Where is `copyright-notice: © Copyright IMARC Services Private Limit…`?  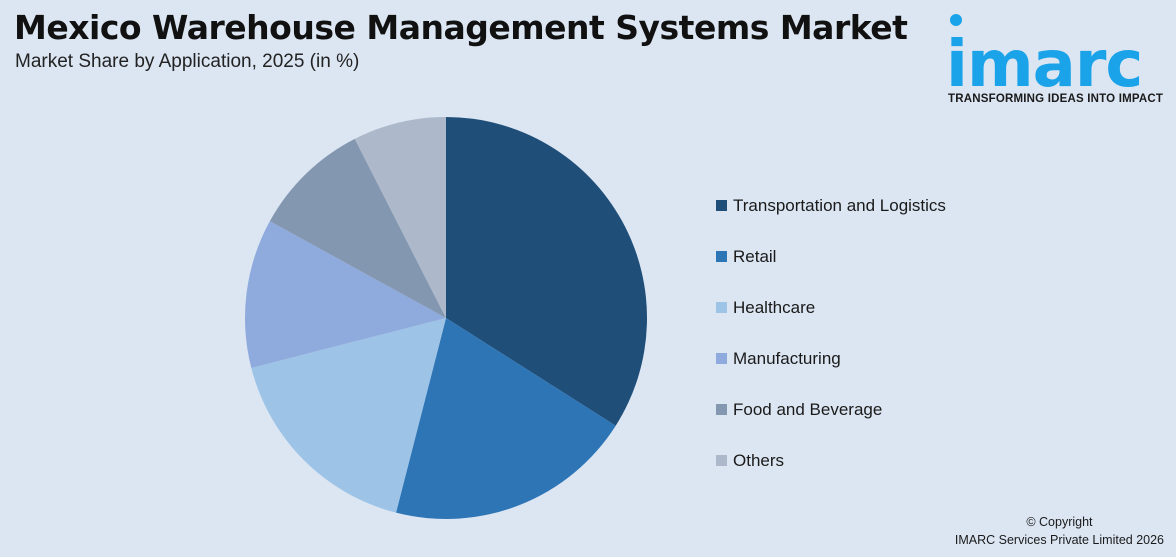 copyright-notice: © Copyright IMARC Services Private Limit… is located at coordinates (1059, 531).